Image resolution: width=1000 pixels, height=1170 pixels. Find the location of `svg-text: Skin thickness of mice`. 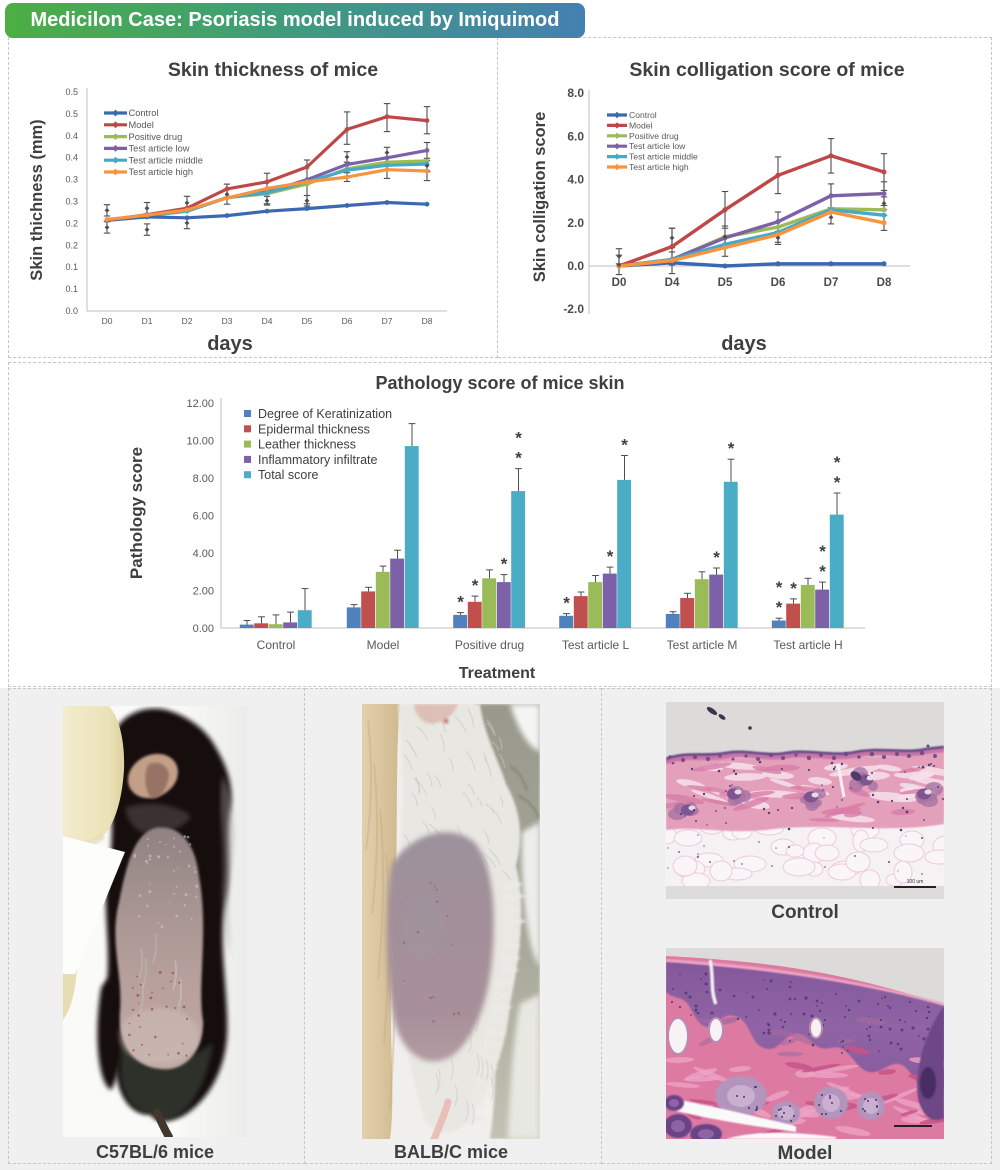

svg-text: Skin thickness of mice is located at coordinates (273, 70).